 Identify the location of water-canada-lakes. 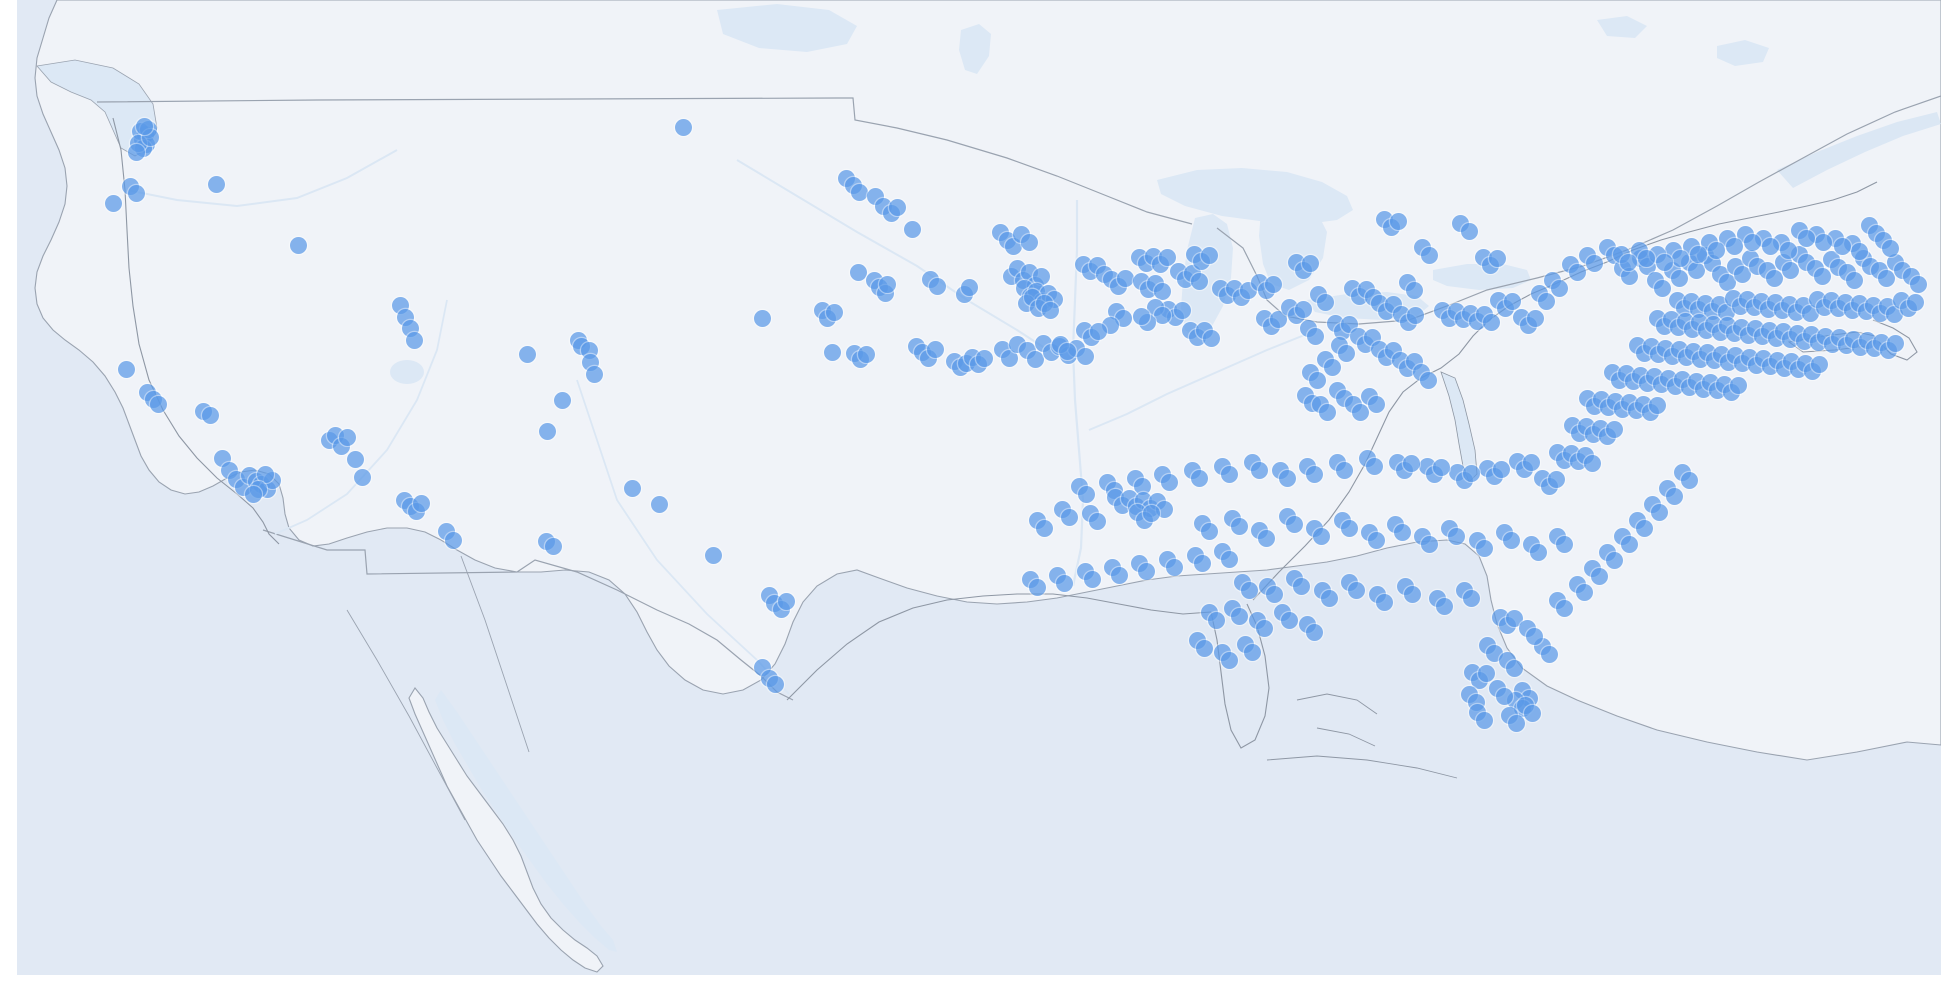
(1683, 41).